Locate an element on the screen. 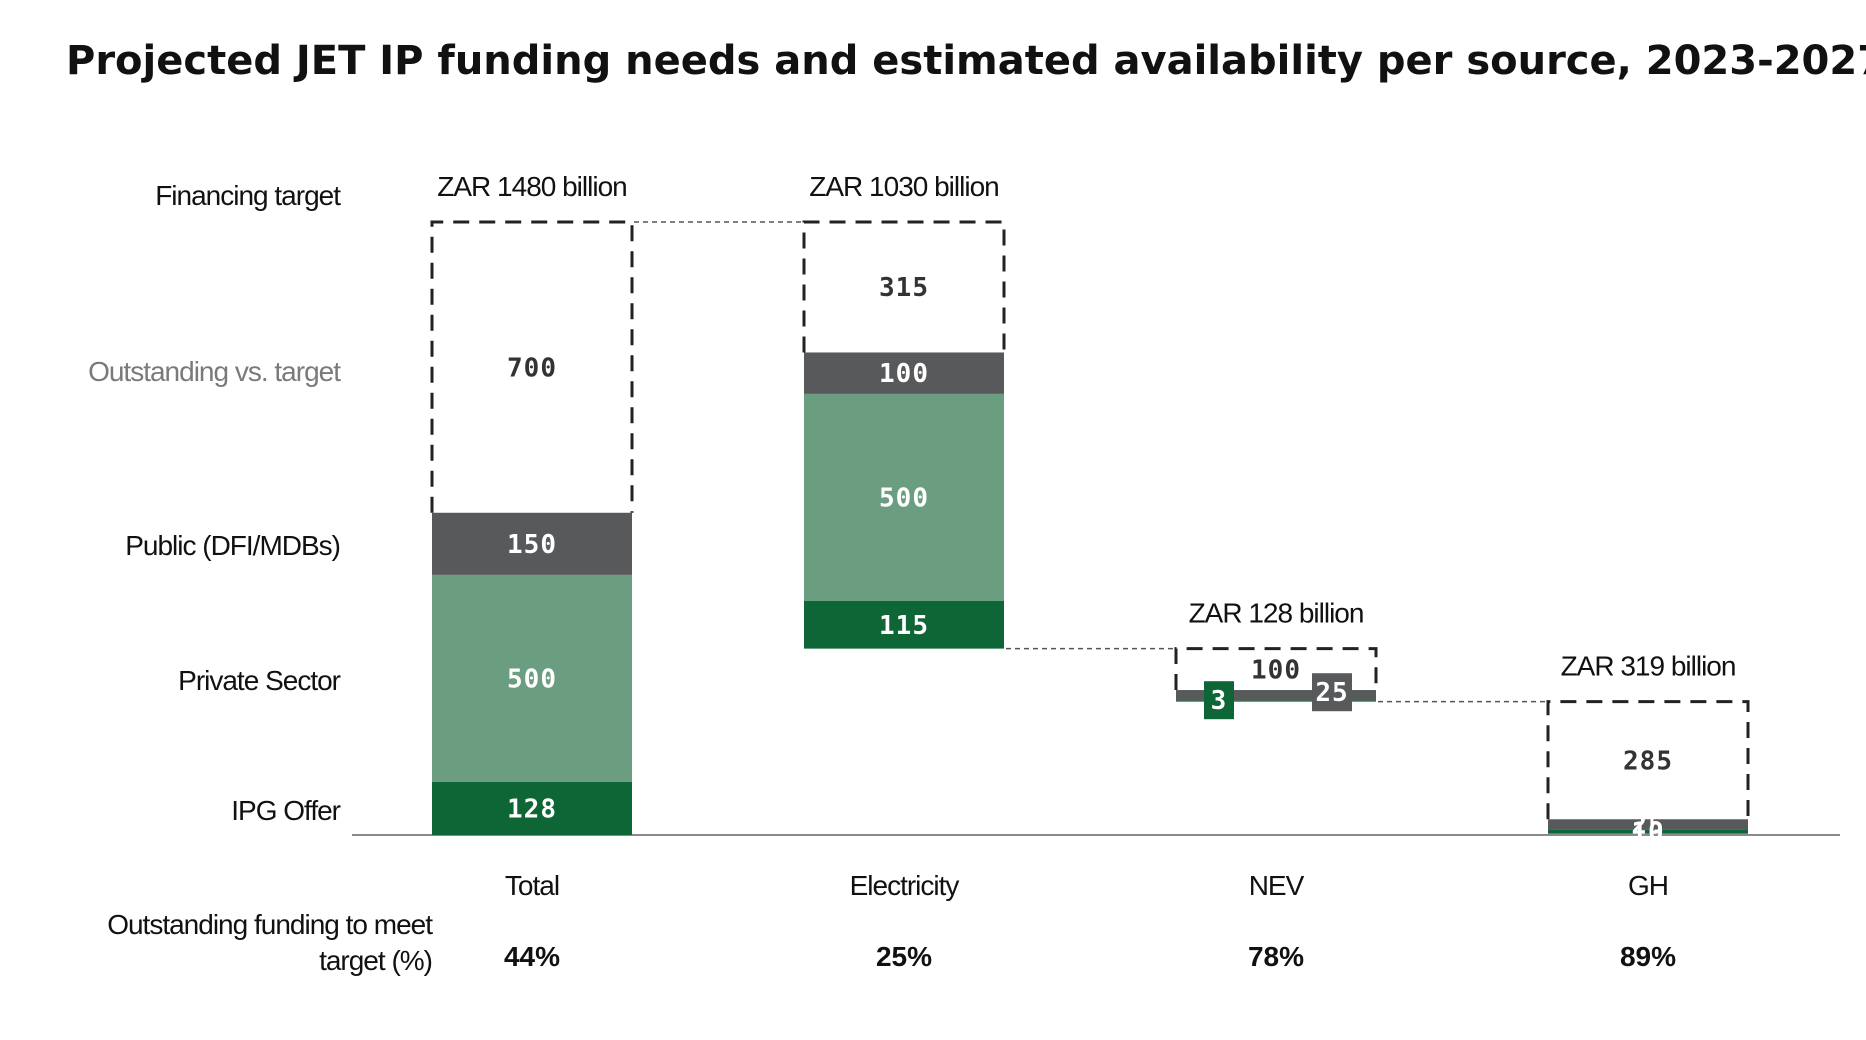 This screenshot has width=1866, height=1040. value-label-public-dfi-mdbs-total: 150 is located at coordinates (532, 545).